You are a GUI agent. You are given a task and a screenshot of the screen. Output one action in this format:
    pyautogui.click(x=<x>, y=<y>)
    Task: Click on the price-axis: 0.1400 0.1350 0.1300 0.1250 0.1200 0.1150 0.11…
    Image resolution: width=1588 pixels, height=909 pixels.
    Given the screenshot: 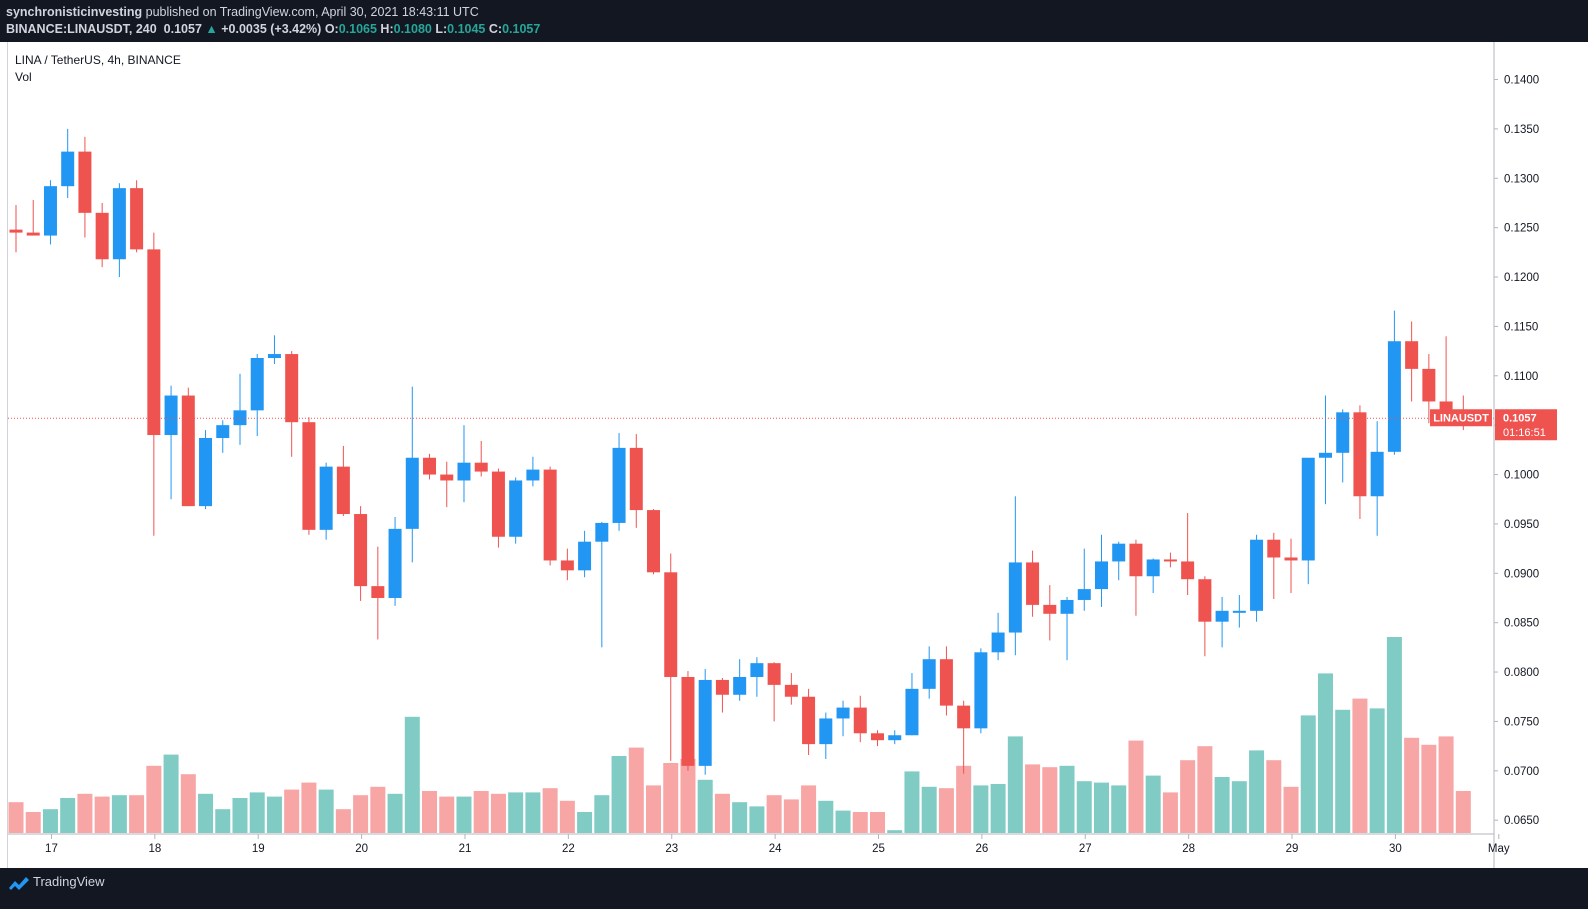 What is the action you would take?
    pyautogui.click(x=1516, y=451)
    